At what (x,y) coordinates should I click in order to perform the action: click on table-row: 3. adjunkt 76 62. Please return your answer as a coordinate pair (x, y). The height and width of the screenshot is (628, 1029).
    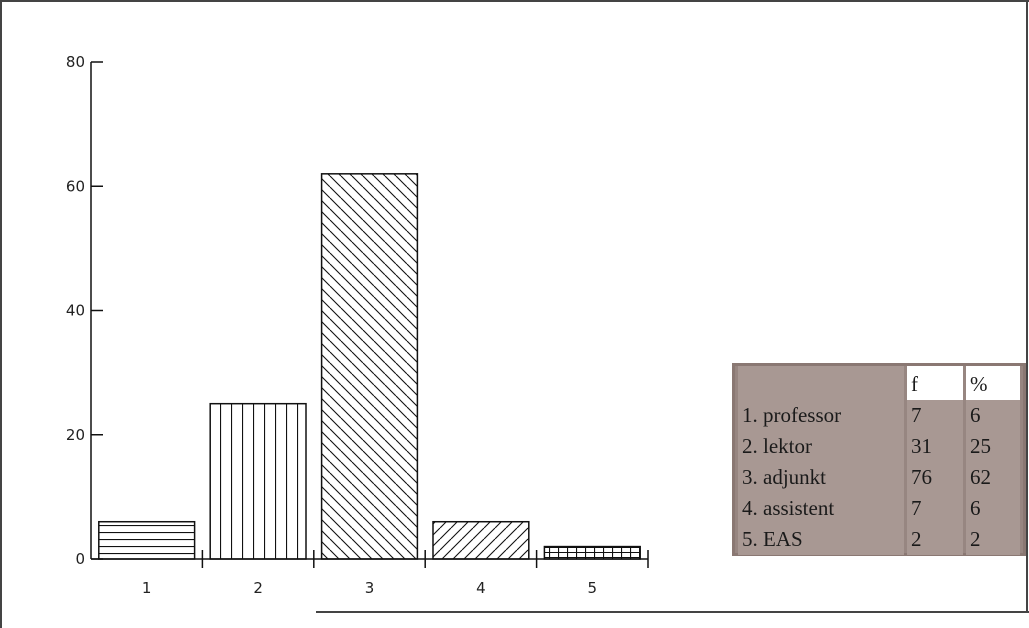
    Looking at the image, I should click on (879, 477).